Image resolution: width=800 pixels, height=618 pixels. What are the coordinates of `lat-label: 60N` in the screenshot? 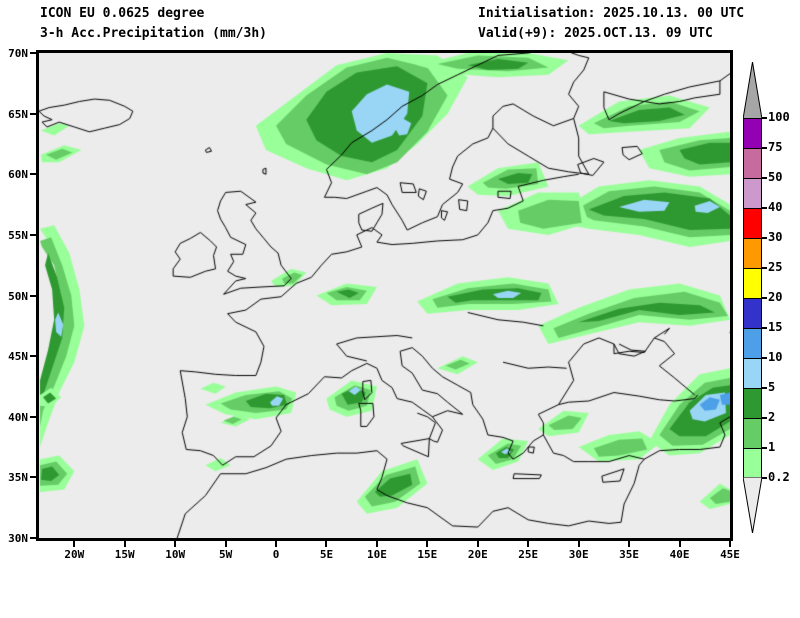 It's located at (18, 175).